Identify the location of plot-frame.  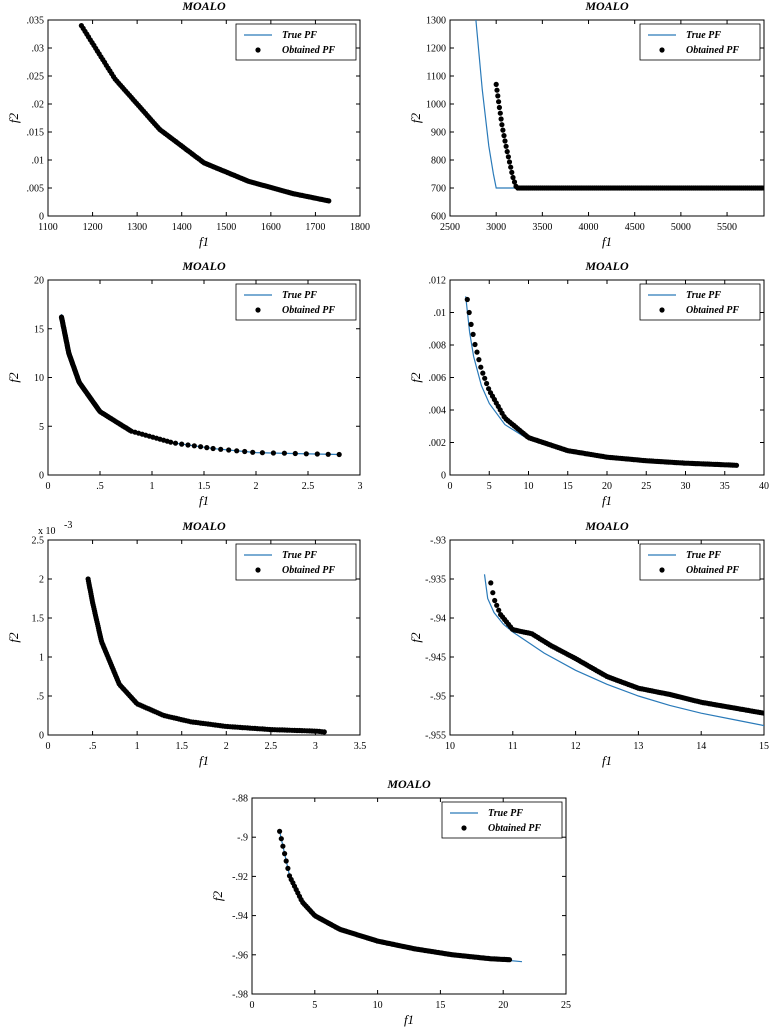
(409, 896).